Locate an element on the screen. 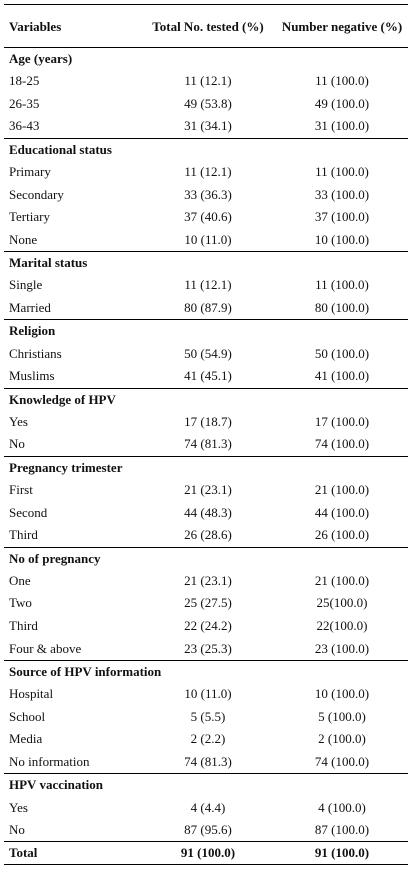 This screenshot has height=876, width=412. total-tested-cell: 44 (48.3) is located at coordinates (208, 512).